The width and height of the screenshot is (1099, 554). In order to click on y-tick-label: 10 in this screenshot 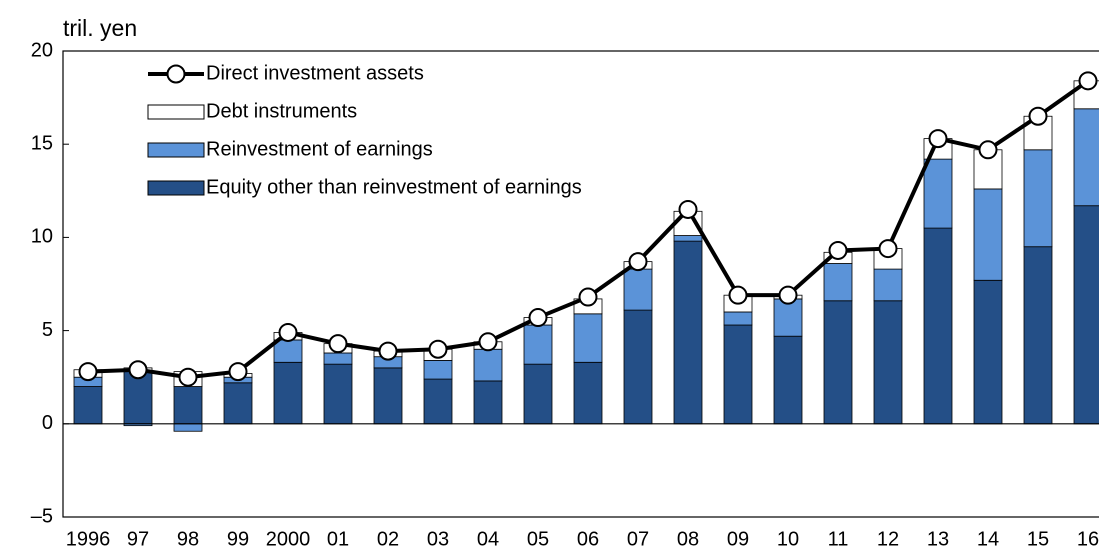, I will do `click(42, 237)`.